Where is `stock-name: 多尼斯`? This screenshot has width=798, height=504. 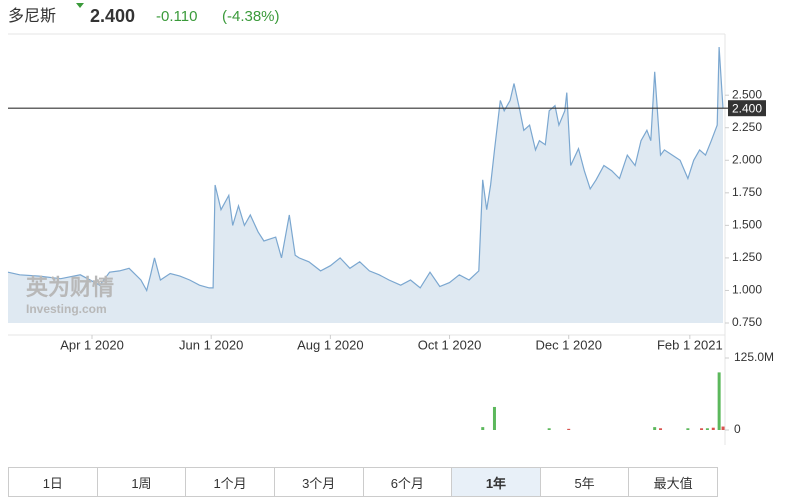 stock-name: 多尼斯 is located at coordinates (32, 16).